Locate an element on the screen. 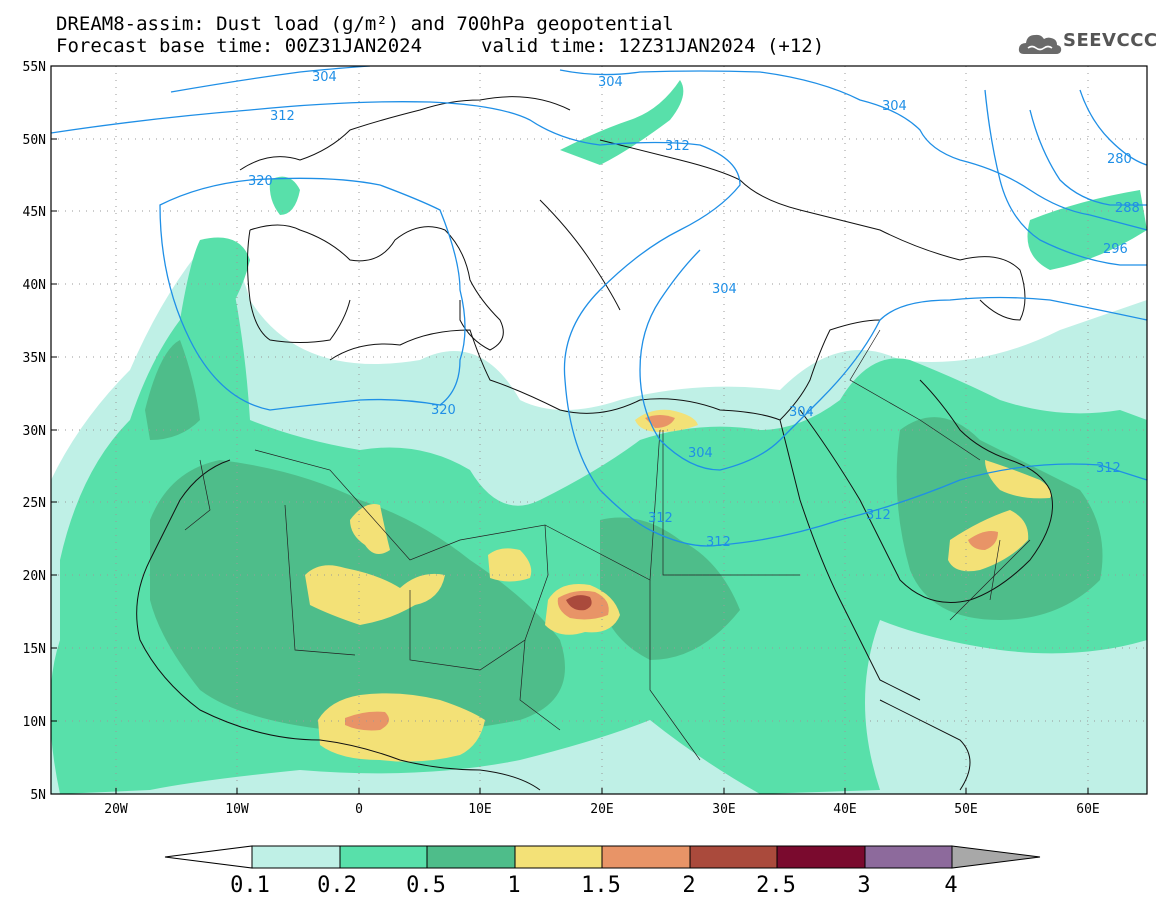 The height and width of the screenshot is (907, 1165). dust-field-france is located at coordinates (284, 195).